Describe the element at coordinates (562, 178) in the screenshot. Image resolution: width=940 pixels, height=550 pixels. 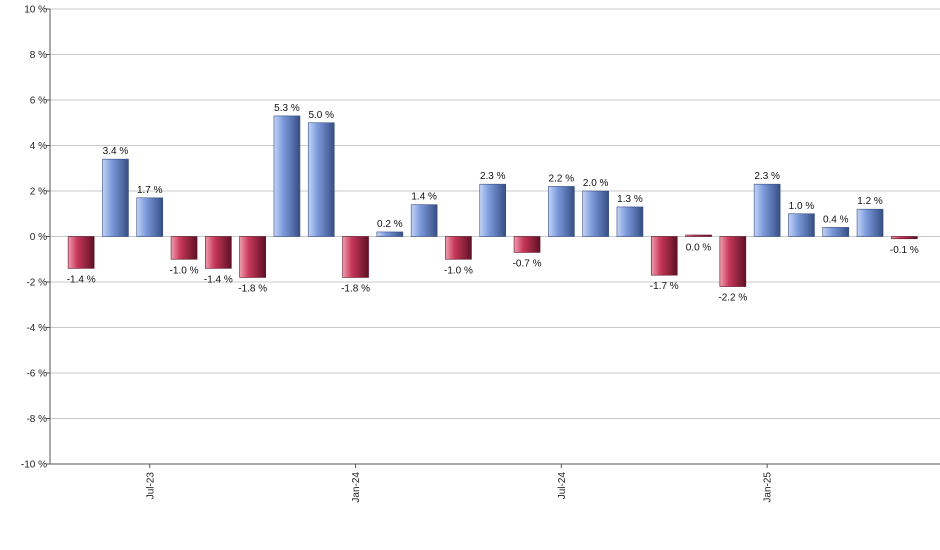
I see `data-label: 2.2 %` at that location.